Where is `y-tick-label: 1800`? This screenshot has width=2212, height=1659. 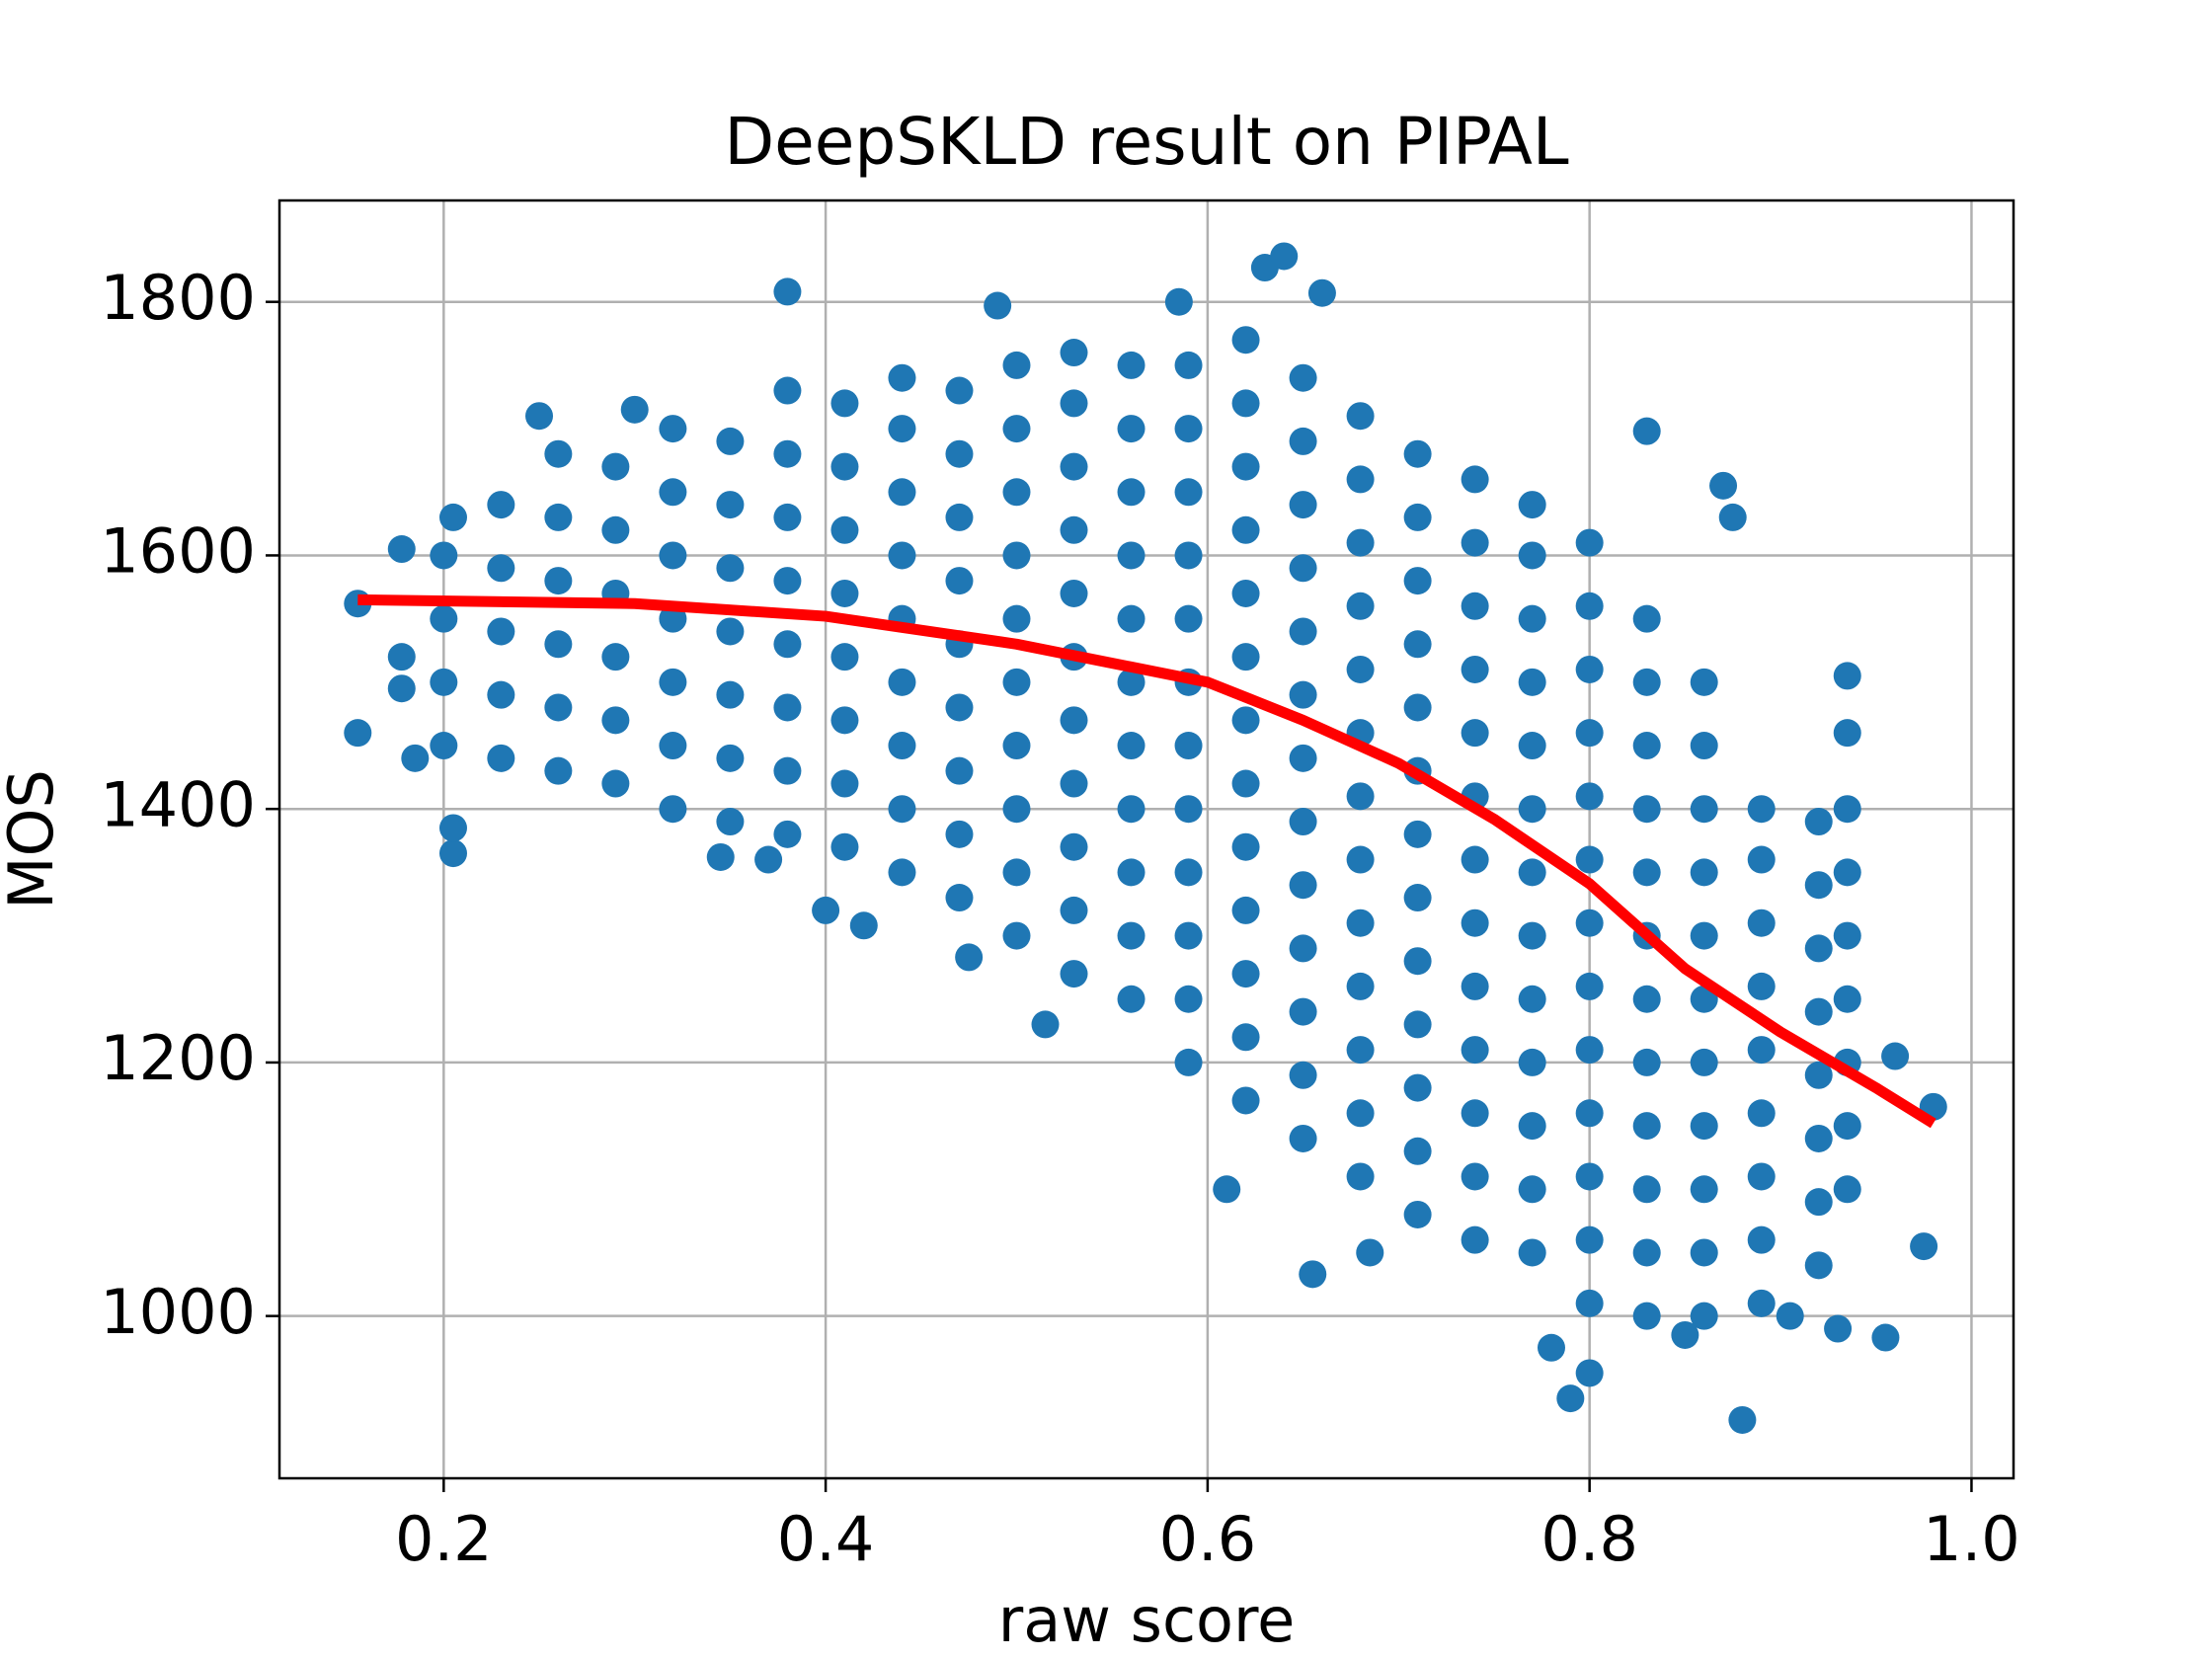
y-tick-label: 1800 is located at coordinates (178, 298).